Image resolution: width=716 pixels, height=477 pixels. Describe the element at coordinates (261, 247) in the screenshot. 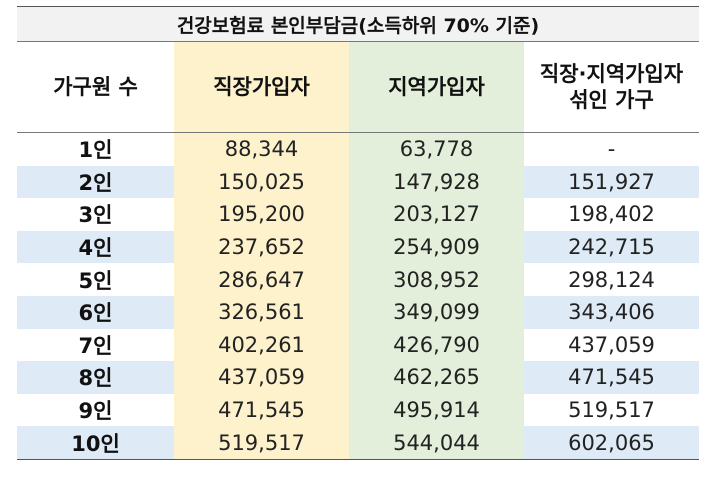

I see `employee-value: 237,652` at that location.